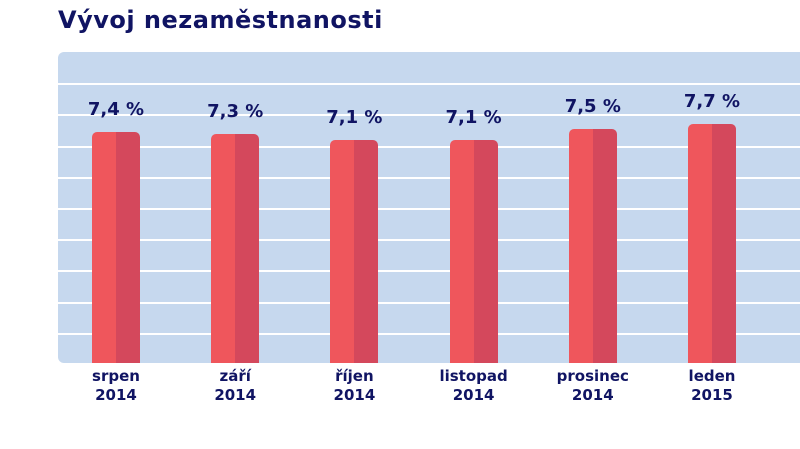 The image size is (800, 449). What do you see at coordinates (116, 109) in the screenshot?
I see `data-label: 7,4 %` at bounding box center [116, 109].